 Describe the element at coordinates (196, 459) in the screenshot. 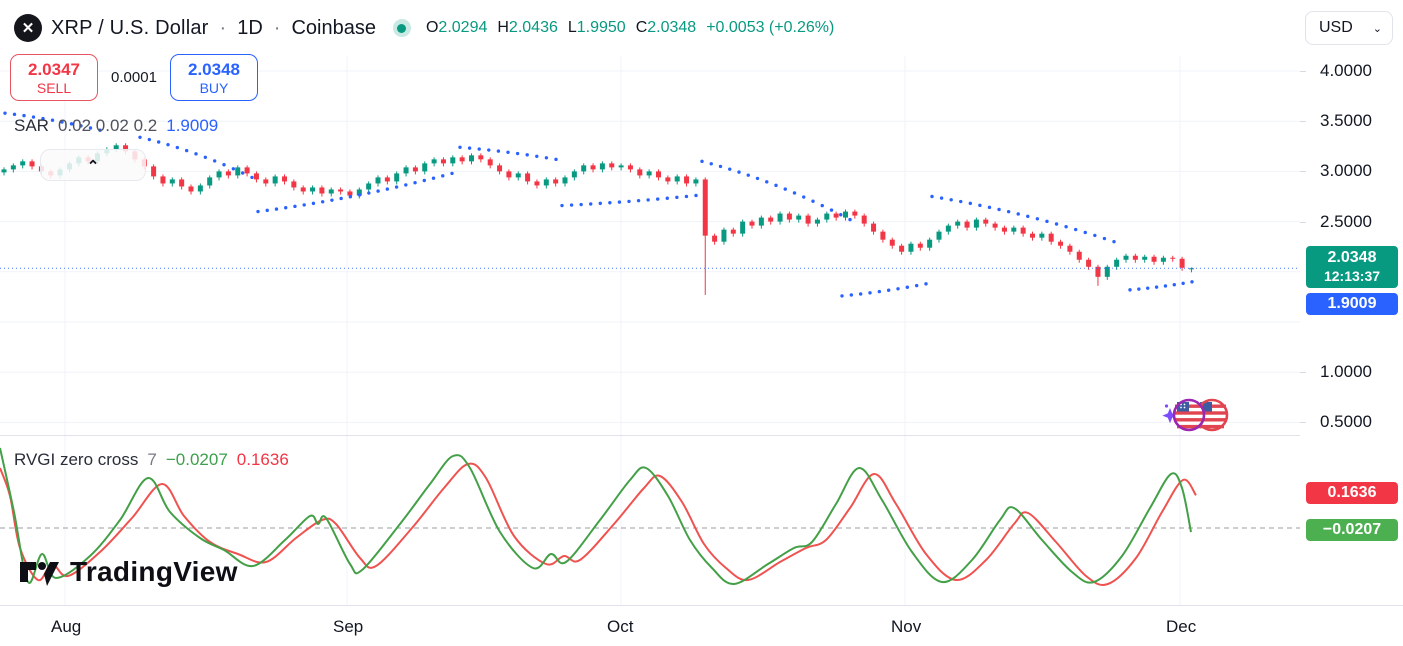

I see `rvgi-green-value: −0.0207` at that location.